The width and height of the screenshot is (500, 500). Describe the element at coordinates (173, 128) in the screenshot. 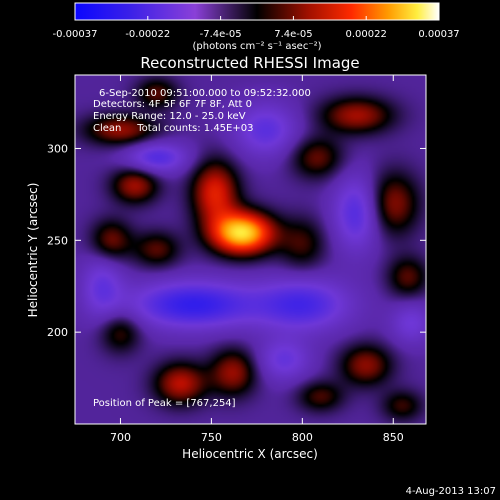

I see `clean-counts-annotation: Clean Total counts: 1.45E+03` at that location.